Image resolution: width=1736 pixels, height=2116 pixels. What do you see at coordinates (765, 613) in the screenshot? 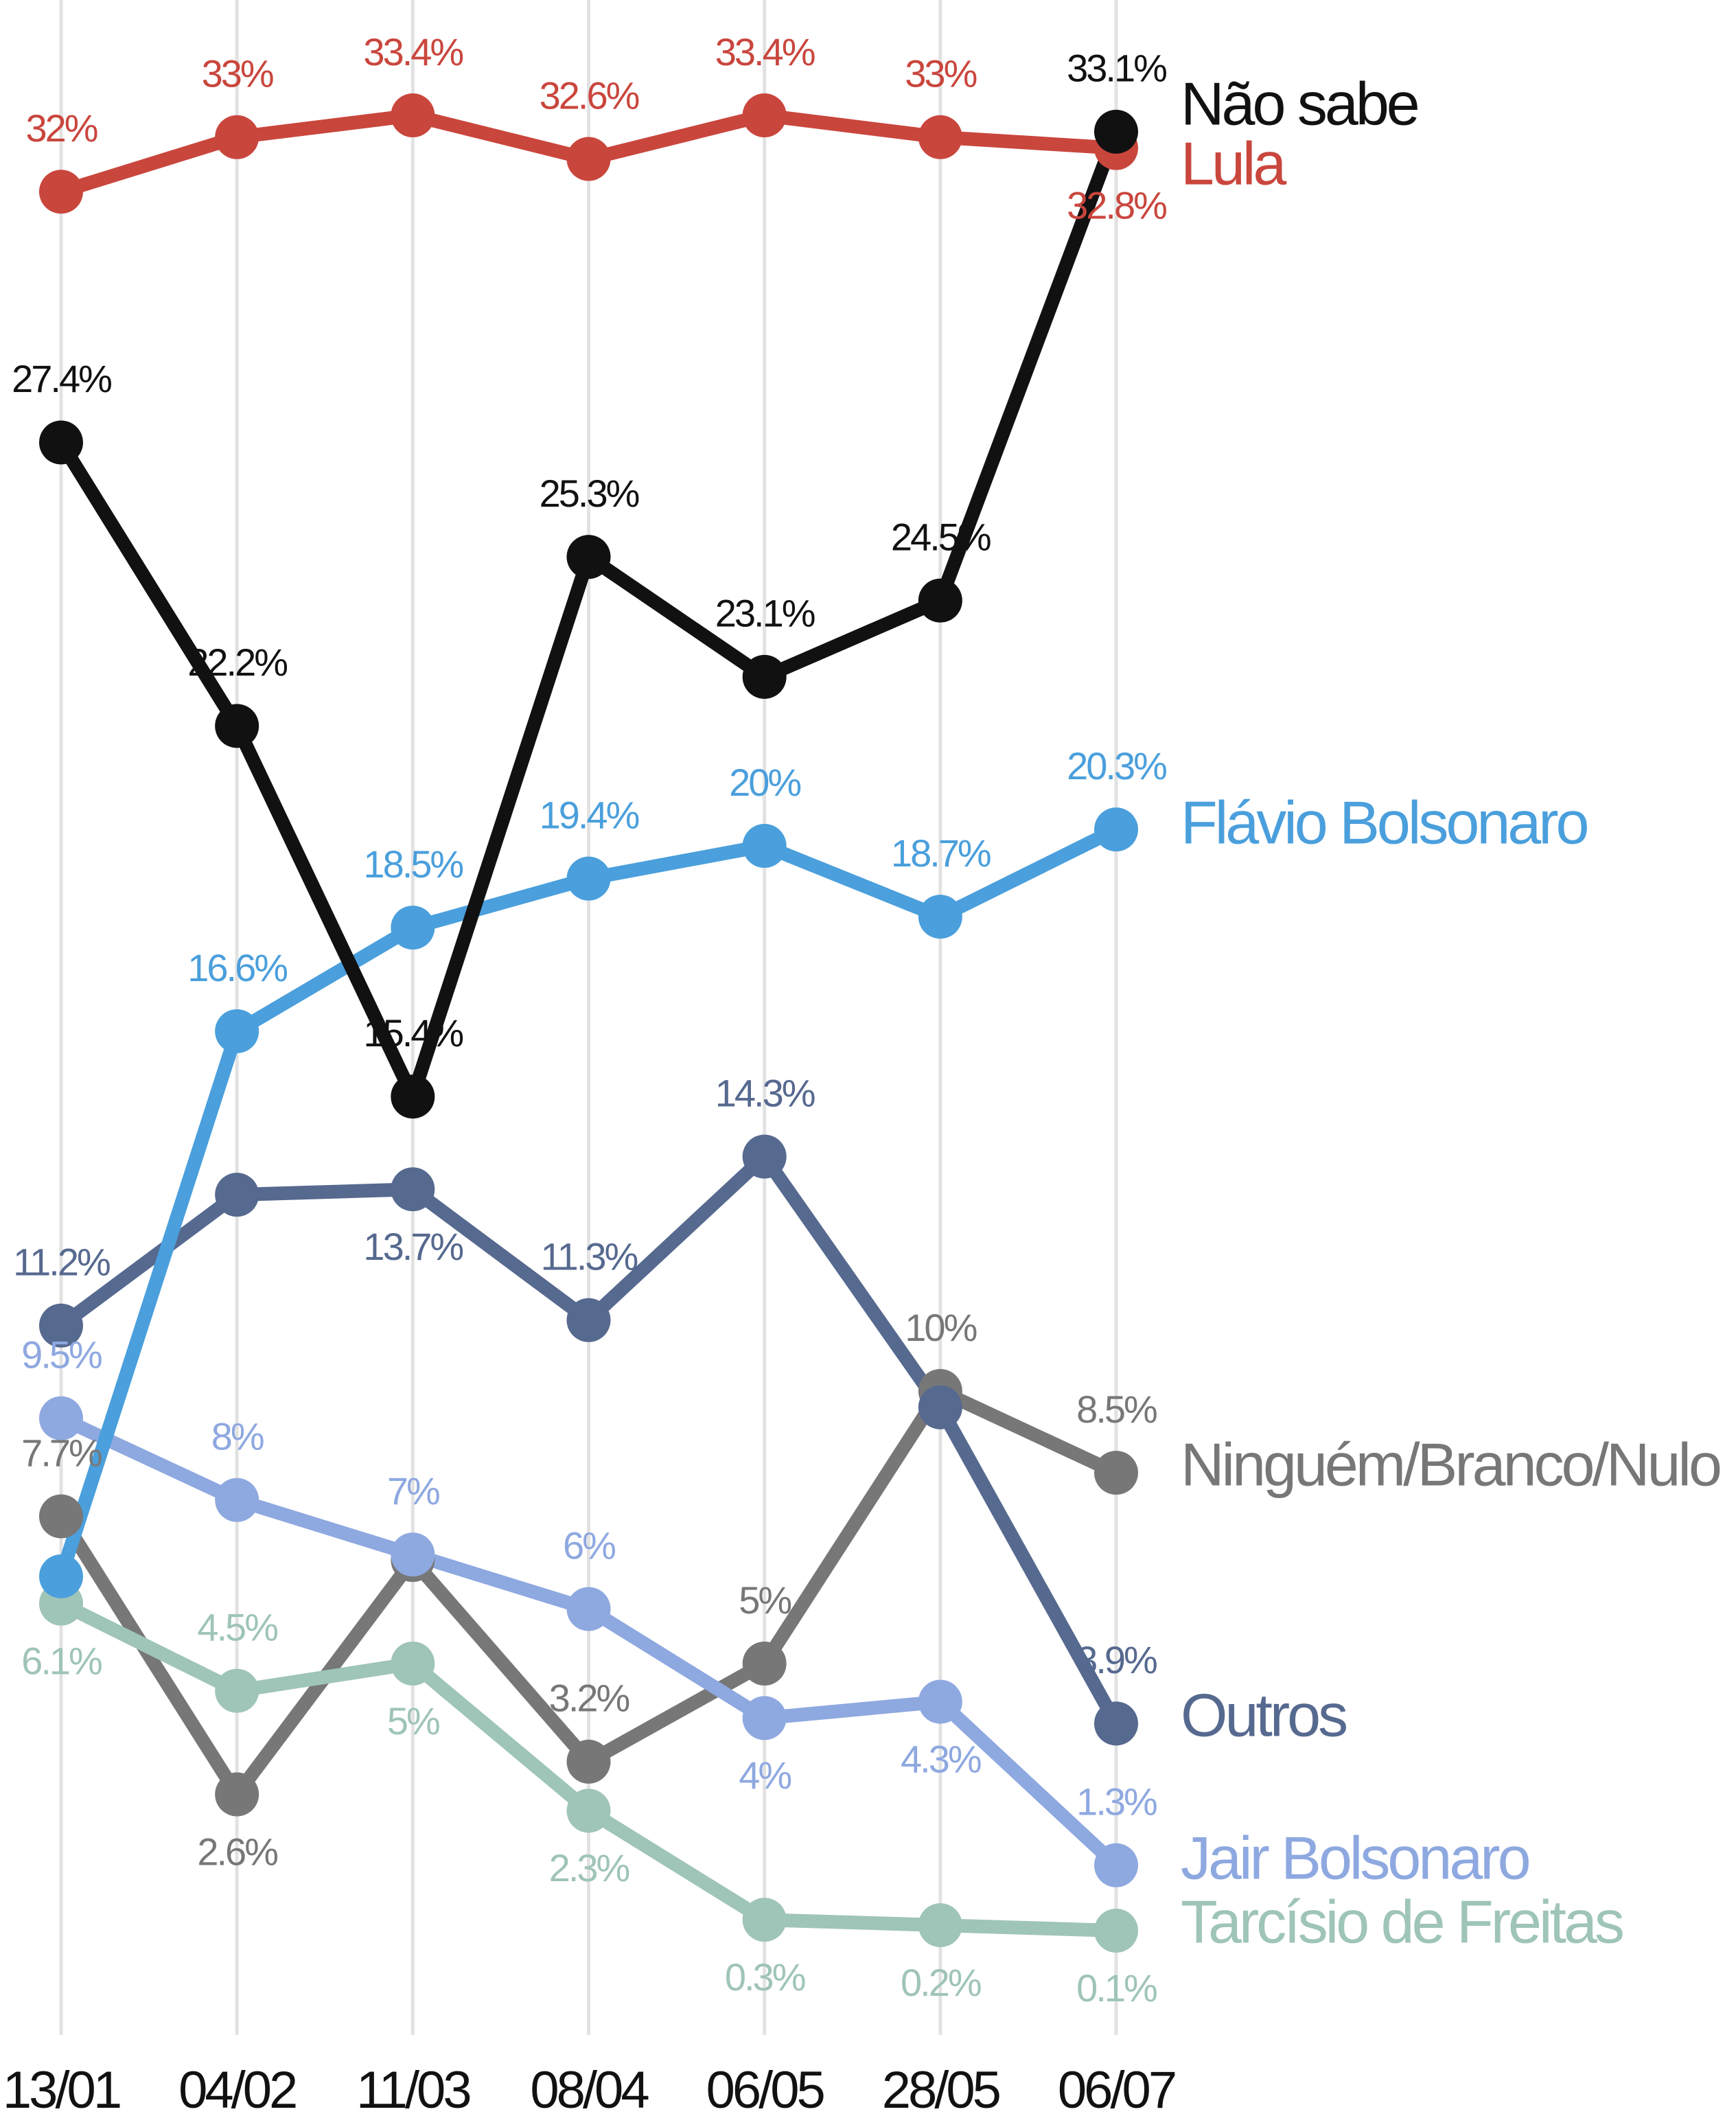
I see `data-label: 23.1%` at bounding box center [765, 613].